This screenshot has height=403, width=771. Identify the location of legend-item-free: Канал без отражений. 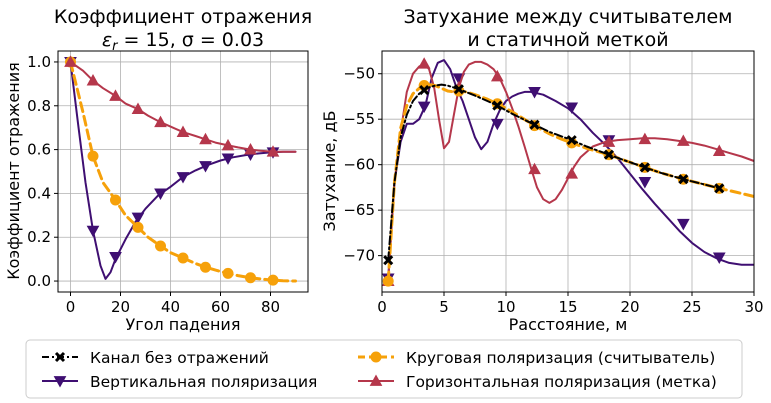
(155, 358).